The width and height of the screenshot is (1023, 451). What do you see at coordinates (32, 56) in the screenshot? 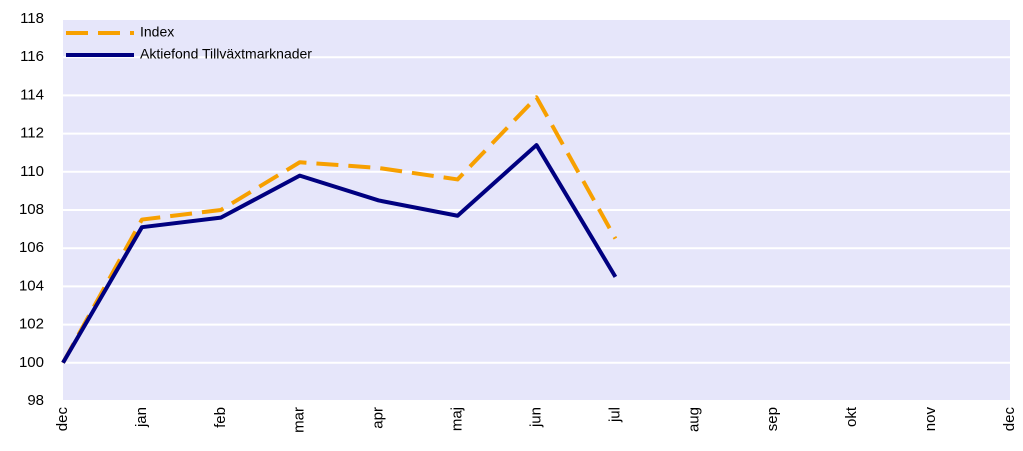
I see `y-tick-label: 116` at bounding box center [32, 56].